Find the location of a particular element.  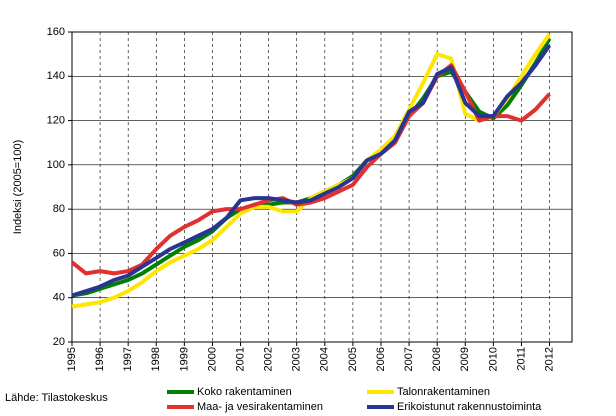

x-tick-label: 1996 is located at coordinates (100, 359).